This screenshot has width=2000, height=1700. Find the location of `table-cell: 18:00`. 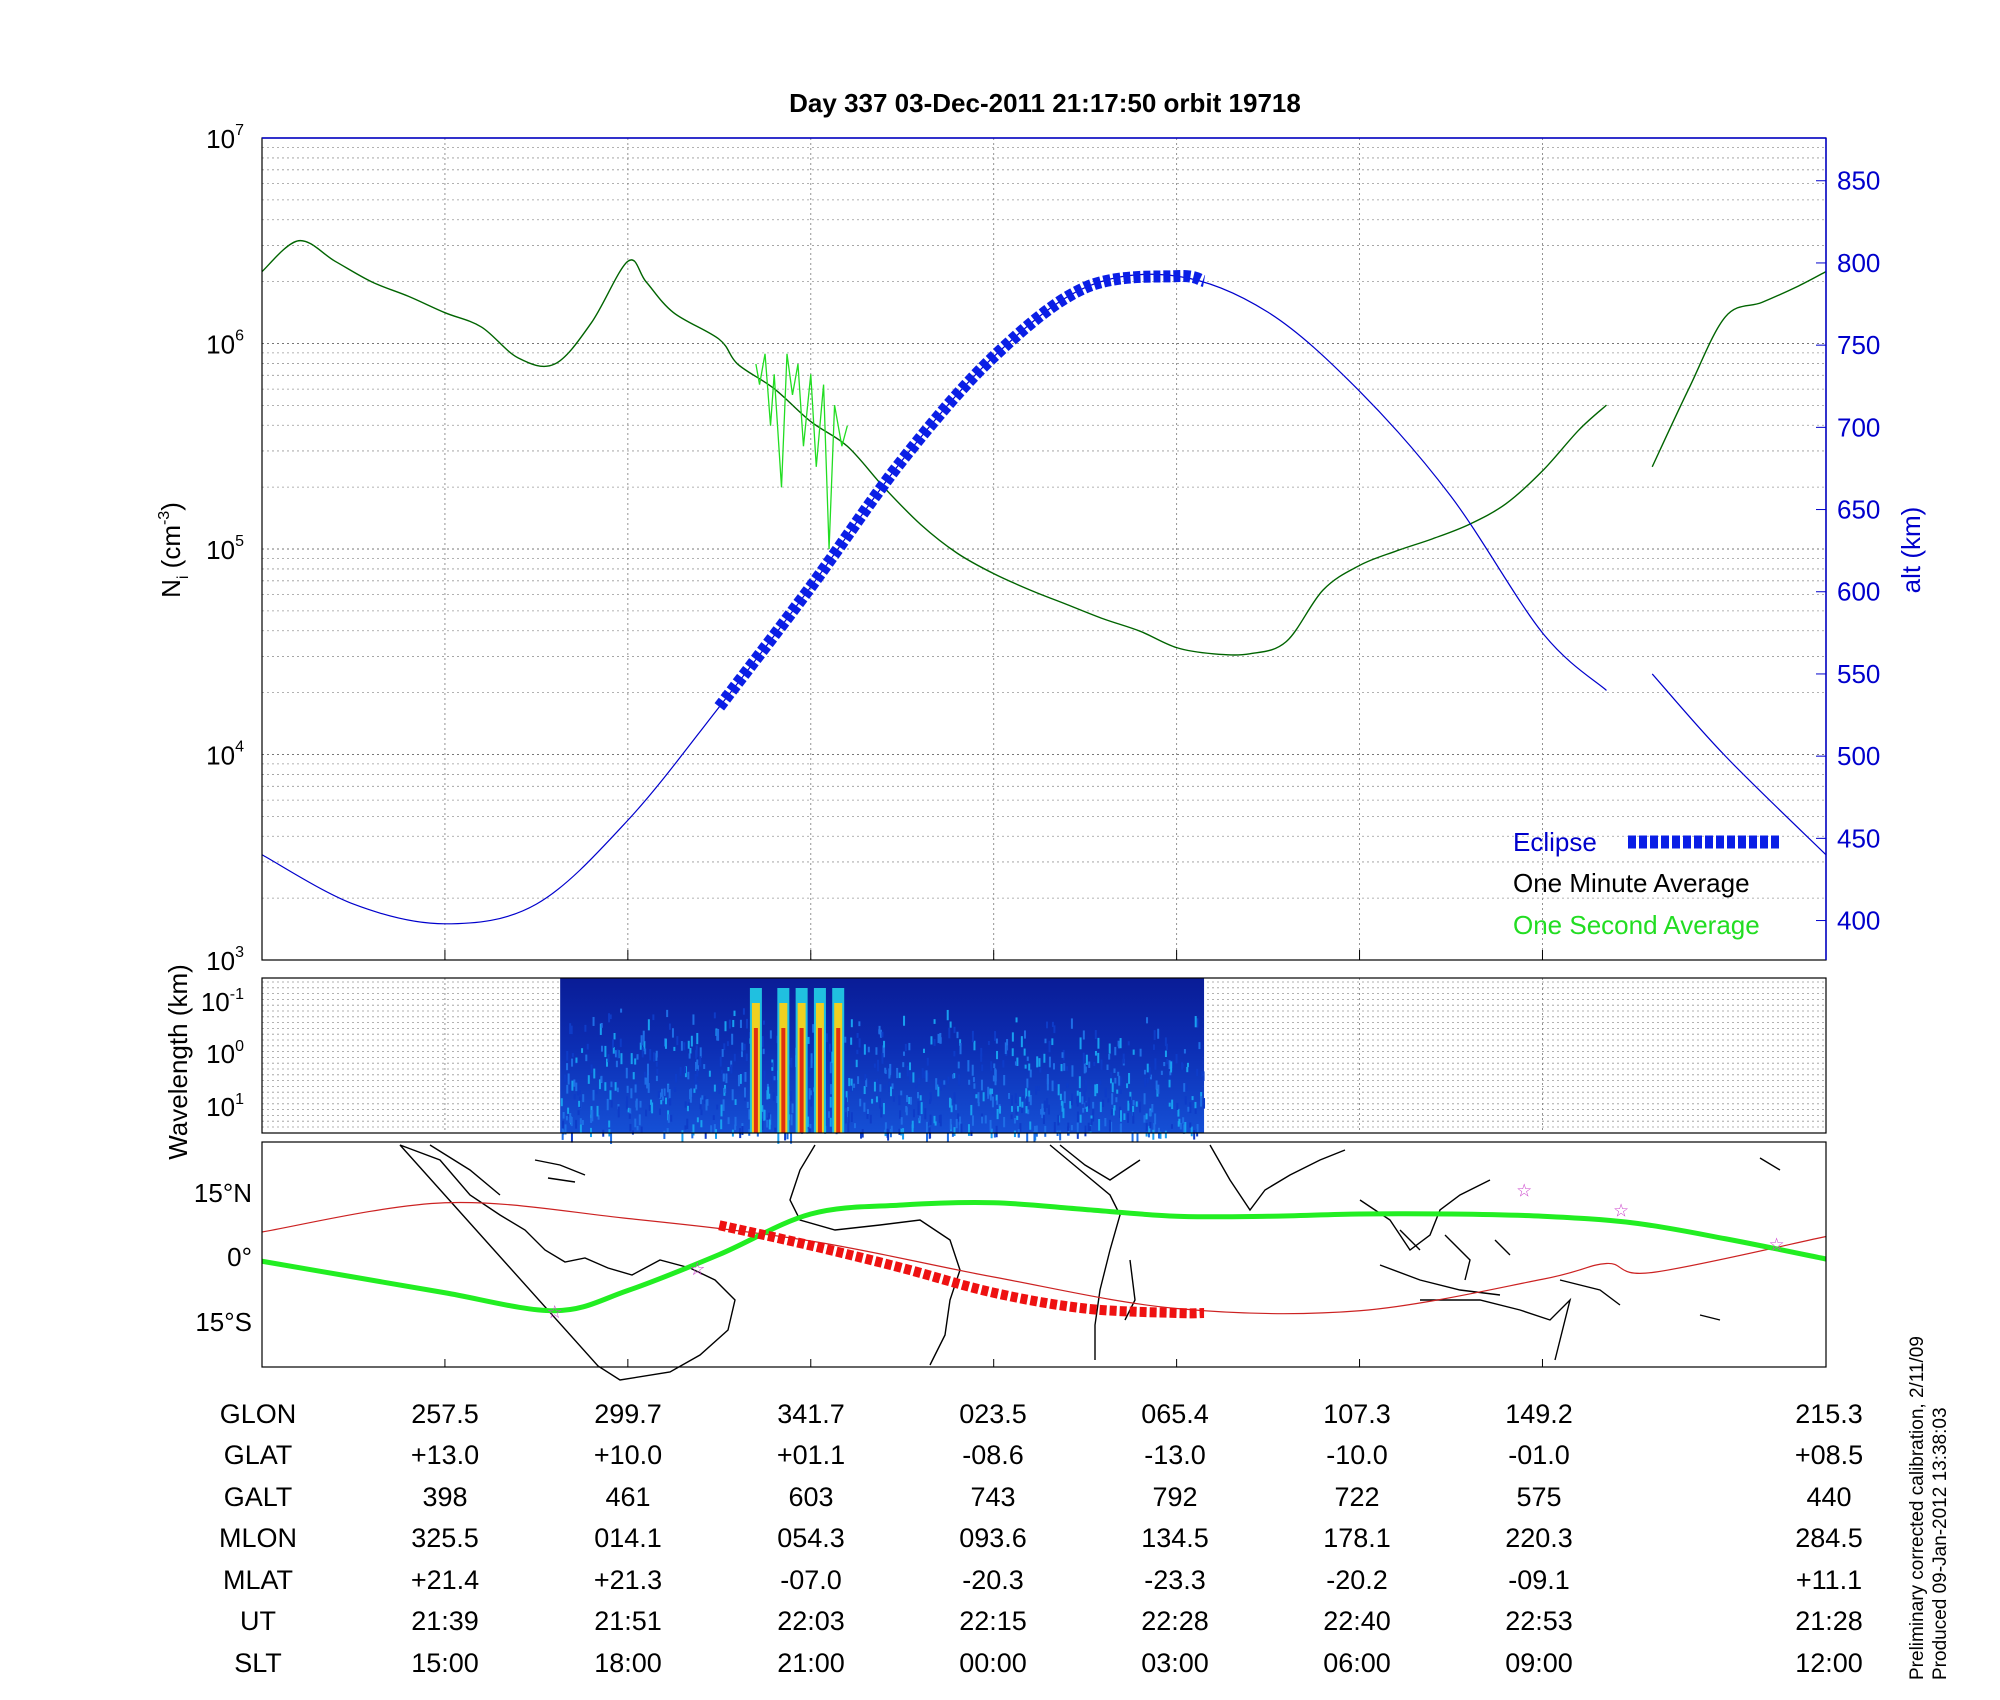

table-cell: 18:00 is located at coordinates (628, 1663).